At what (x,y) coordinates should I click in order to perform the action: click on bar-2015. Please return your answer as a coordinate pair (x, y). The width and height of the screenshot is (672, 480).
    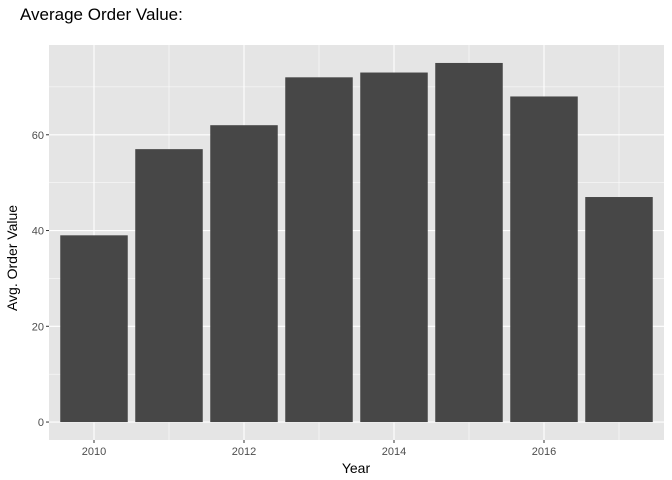
    Looking at the image, I should click on (469, 242).